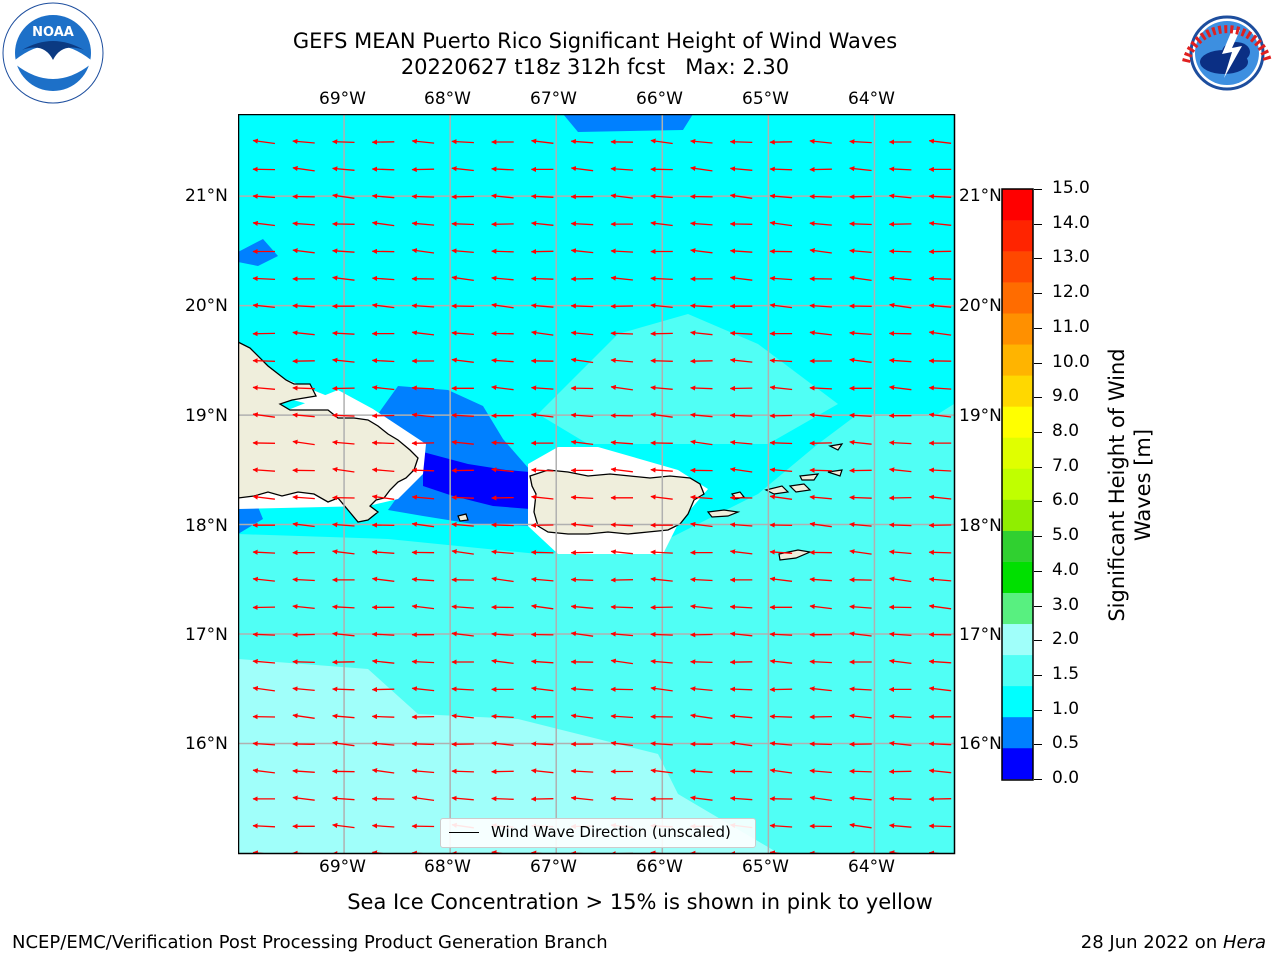 This screenshot has width=1280, height=960. Describe the element at coordinates (659, 867) in the screenshot. I see `lon-label-bottom-66w: 66°W` at that location.